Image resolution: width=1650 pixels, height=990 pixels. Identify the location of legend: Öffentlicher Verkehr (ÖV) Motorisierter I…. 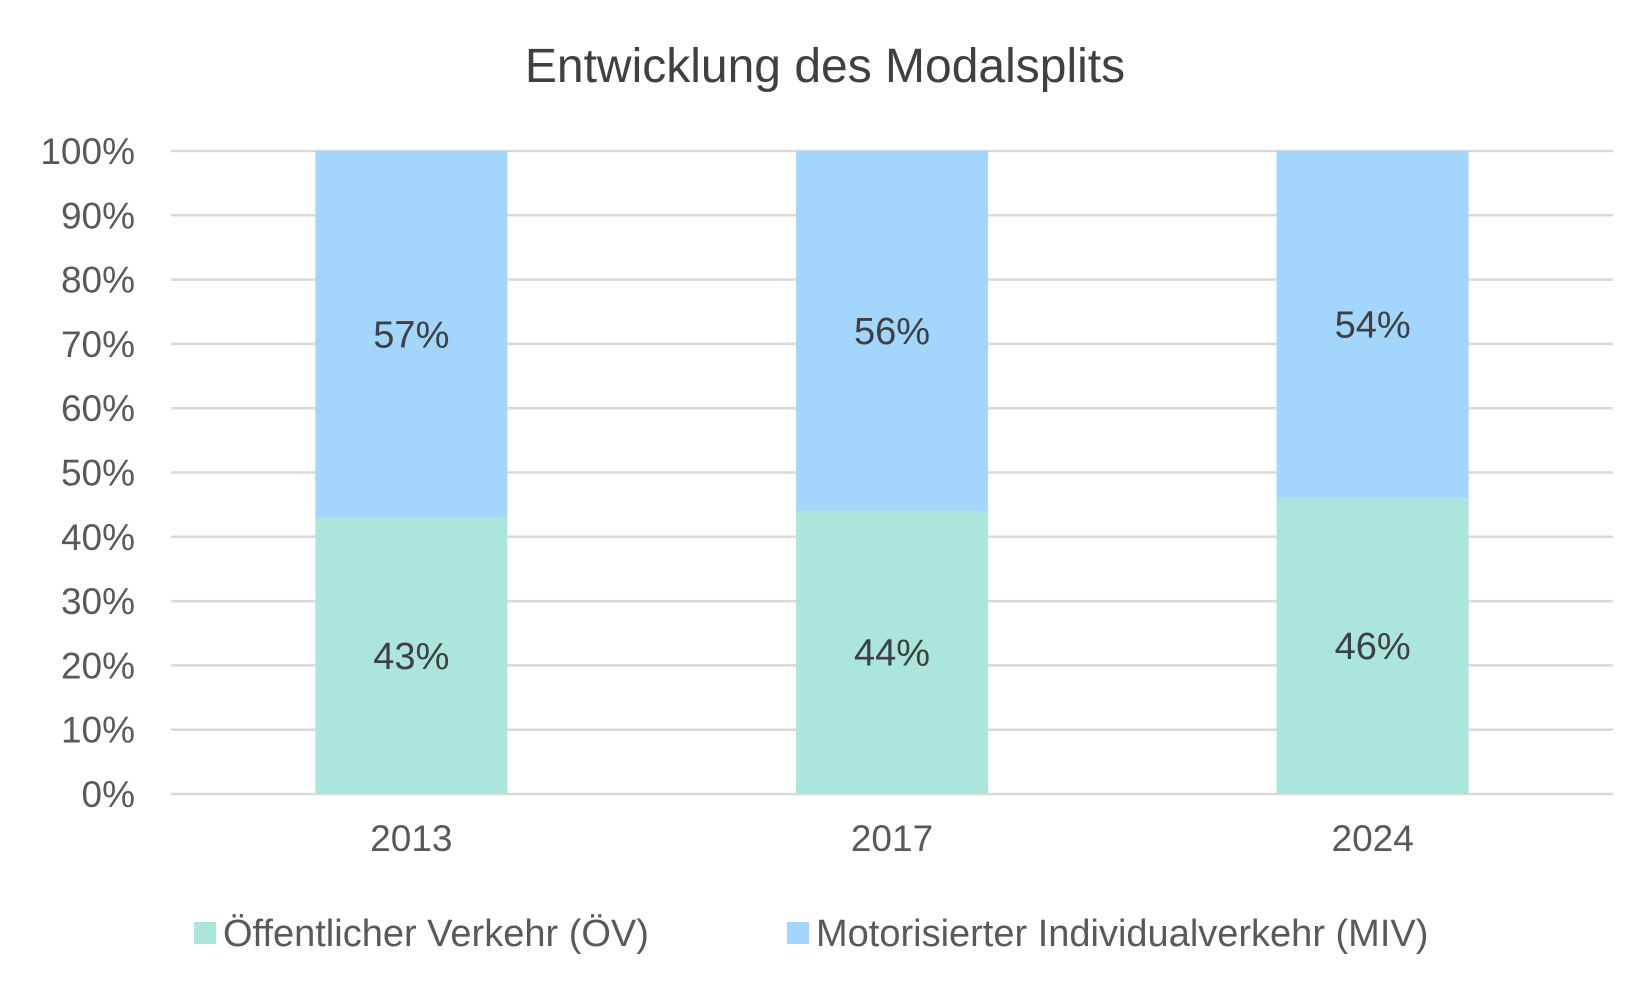
(811, 934).